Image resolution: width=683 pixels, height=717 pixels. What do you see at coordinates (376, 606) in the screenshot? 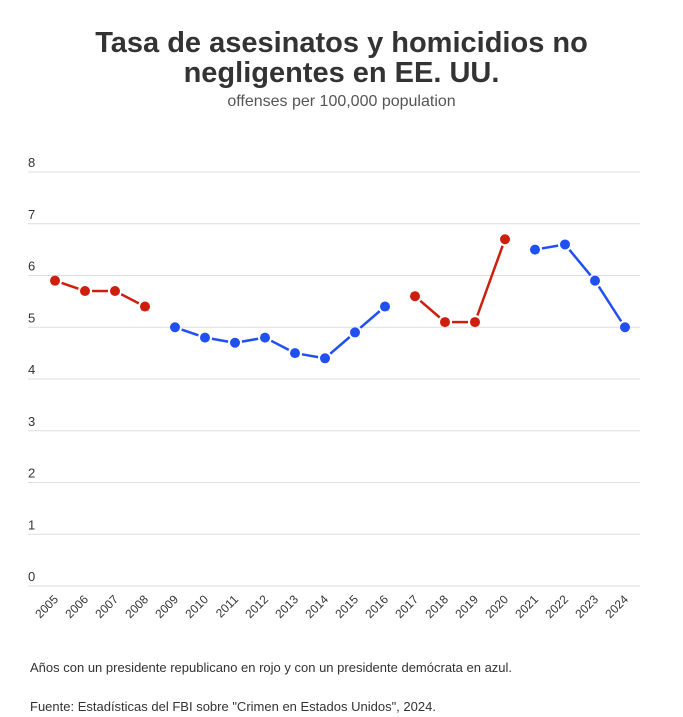
I see `x-tick-label: 2016` at bounding box center [376, 606].